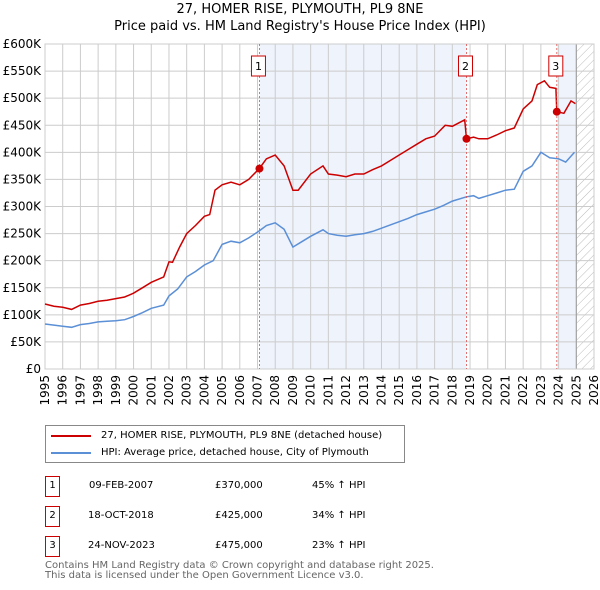 The width and height of the screenshot is (600, 590). Describe the element at coordinates (45, 390) in the screenshot. I see `x-tick-label: 1995` at that location.